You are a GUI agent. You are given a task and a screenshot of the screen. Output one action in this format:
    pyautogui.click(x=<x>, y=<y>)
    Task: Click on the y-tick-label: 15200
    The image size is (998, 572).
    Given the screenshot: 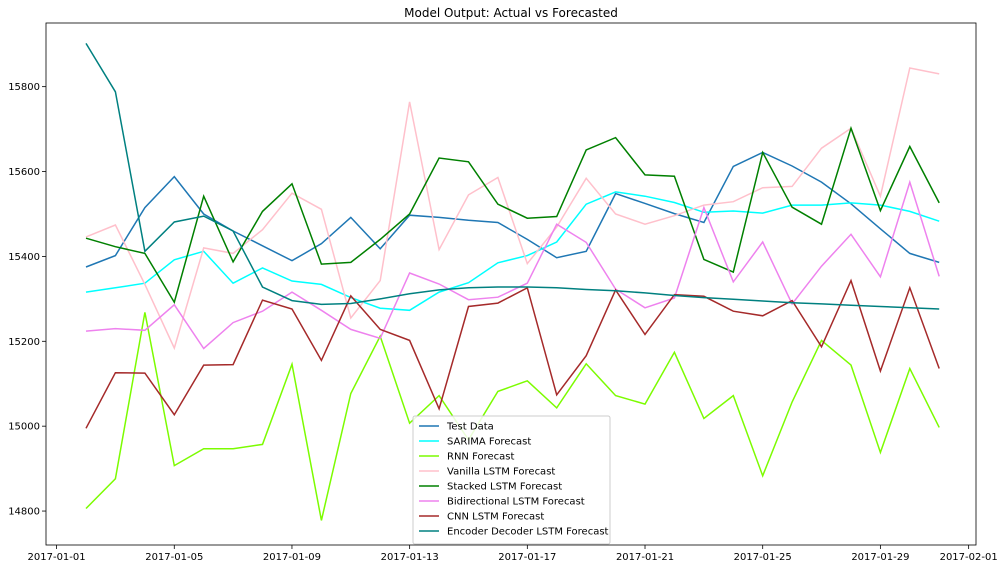 What is the action you would take?
    pyautogui.click(x=24, y=342)
    